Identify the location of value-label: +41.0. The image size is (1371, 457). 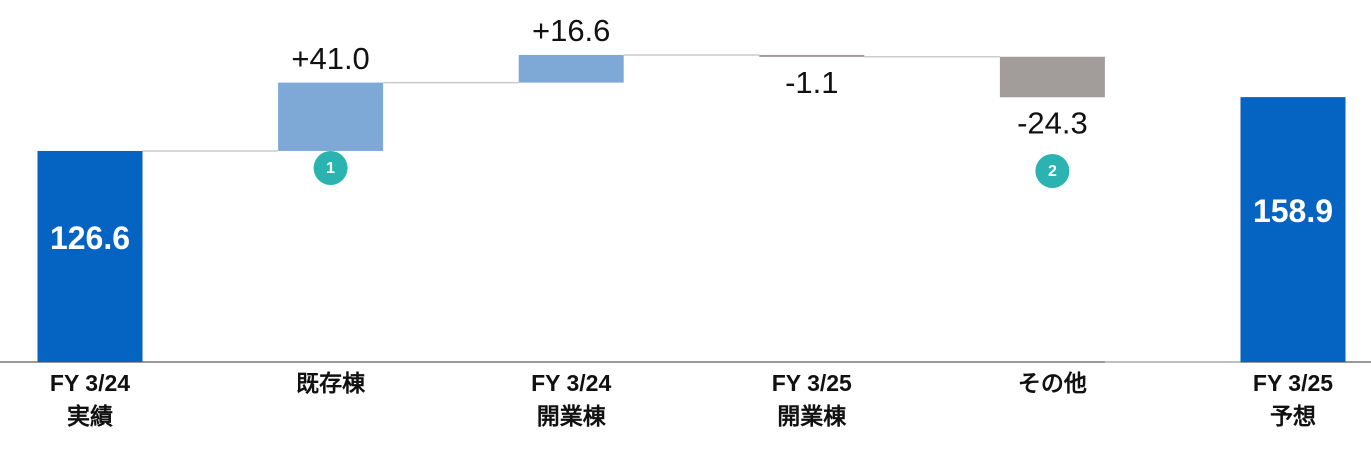
(330, 58).